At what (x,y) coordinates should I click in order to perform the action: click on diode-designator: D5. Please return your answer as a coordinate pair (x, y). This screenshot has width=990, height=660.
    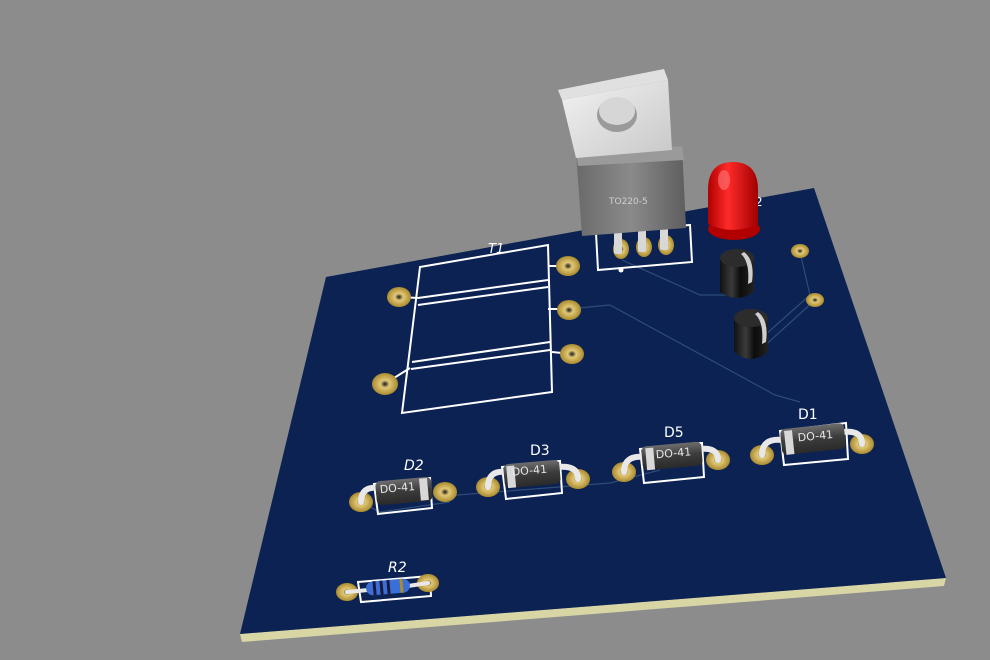
    Looking at the image, I should click on (674, 433).